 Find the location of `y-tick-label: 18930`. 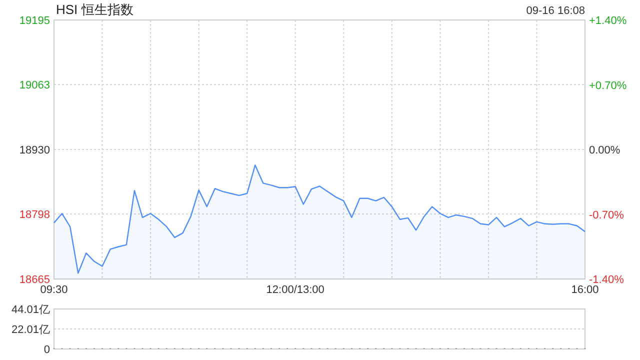

y-tick-label: 18930 is located at coordinates (34, 150).